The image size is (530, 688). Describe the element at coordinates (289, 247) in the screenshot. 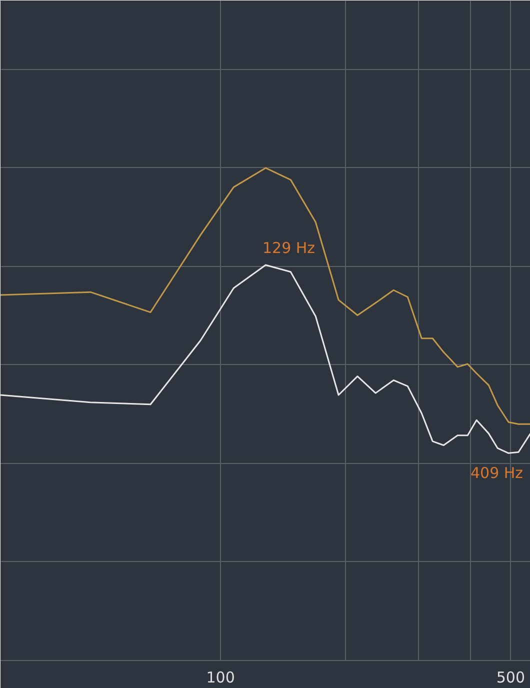

I see `annotation: 129 Hz` at that location.